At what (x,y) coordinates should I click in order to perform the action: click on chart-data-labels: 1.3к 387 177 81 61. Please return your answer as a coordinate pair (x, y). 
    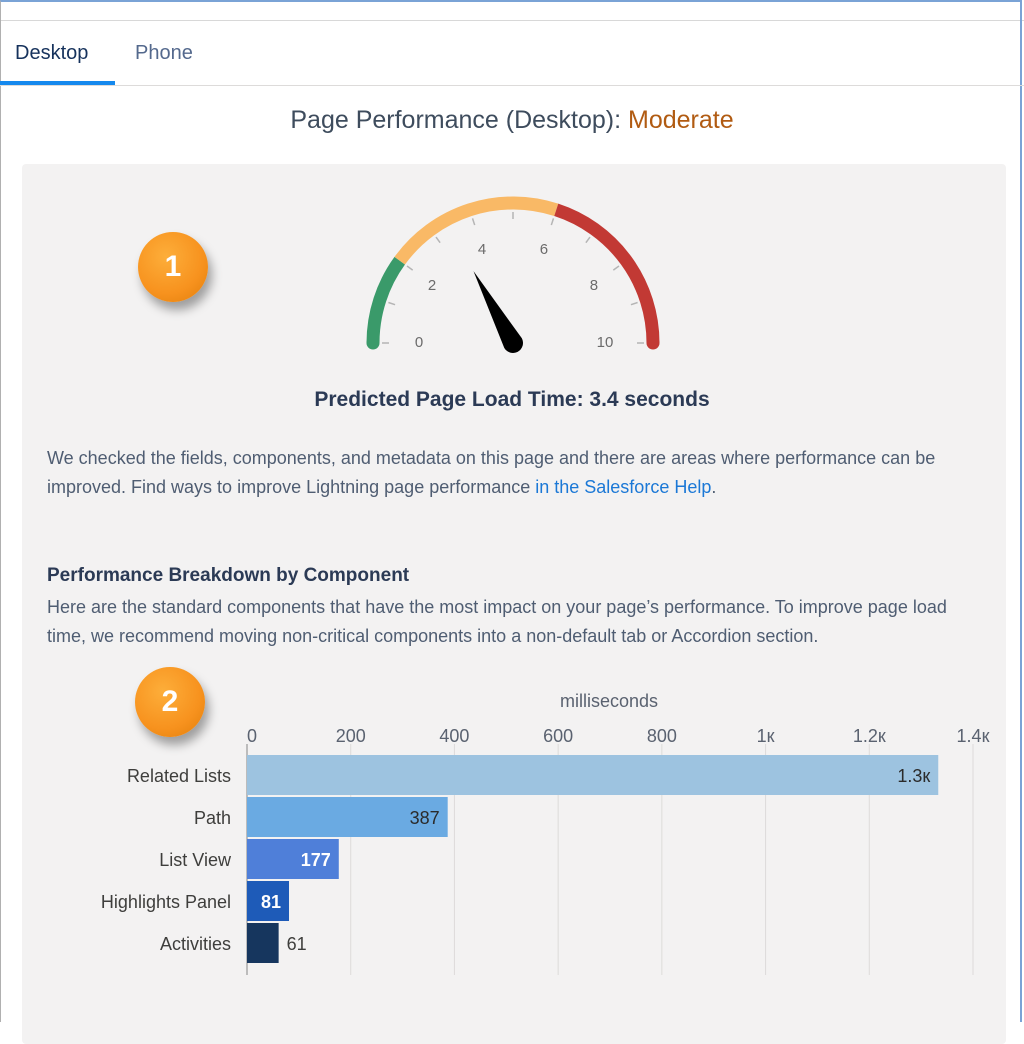
    Looking at the image, I should click on (595, 860).